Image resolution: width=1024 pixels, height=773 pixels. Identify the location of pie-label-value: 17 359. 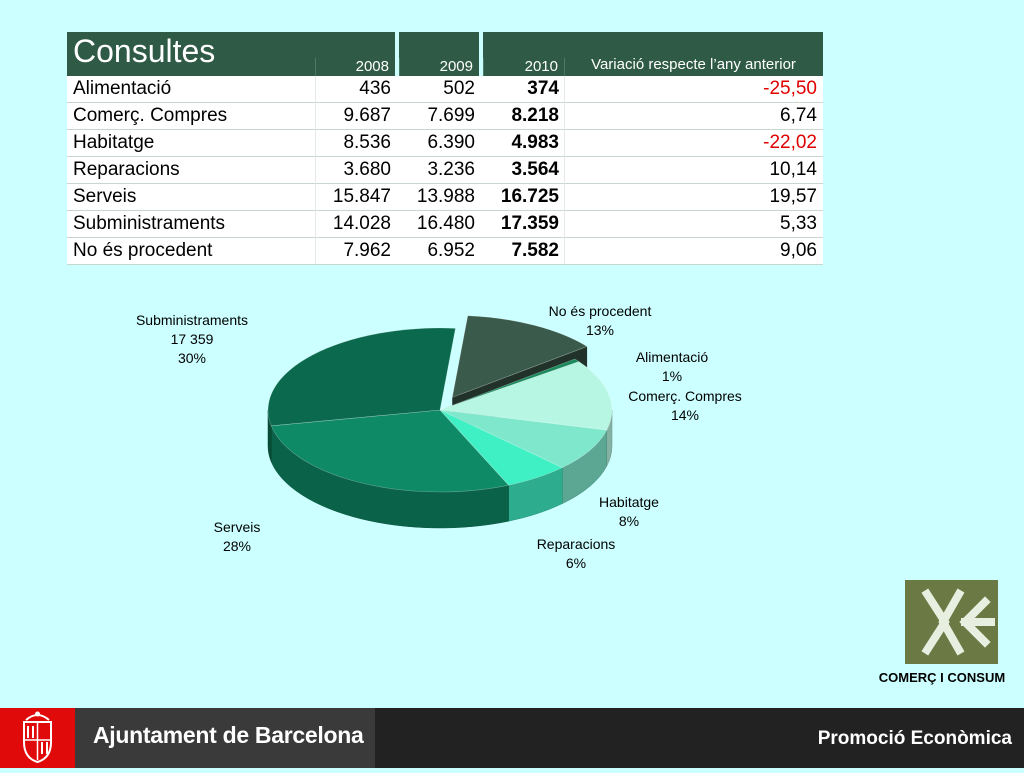
(192, 339).